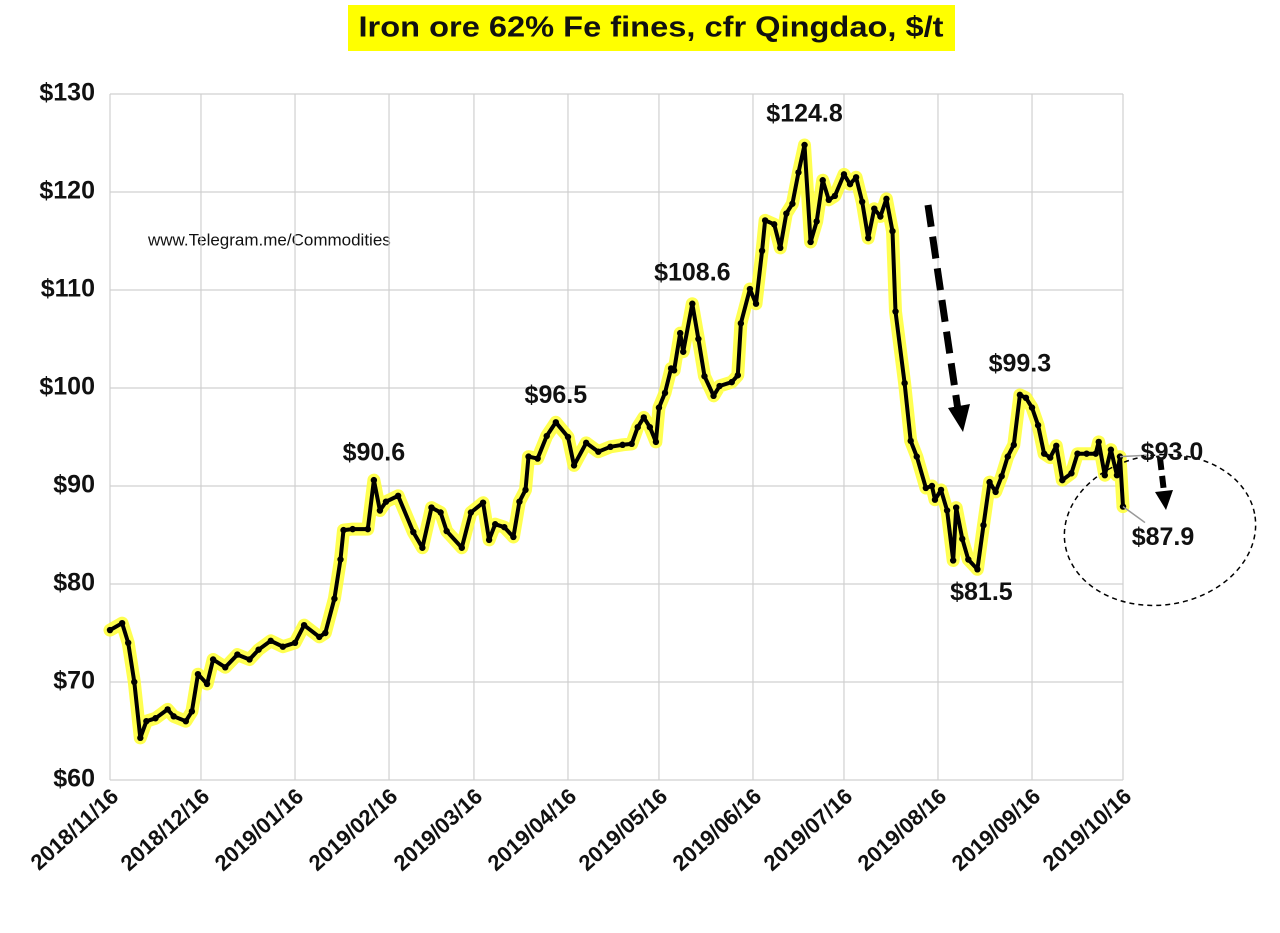 Image resolution: width=1280 pixels, height=933 pixels. What do you see at coordinates (67, 191) in the screenshot?
I see `y-tick-label: $120` at bounding box center [67, 191].